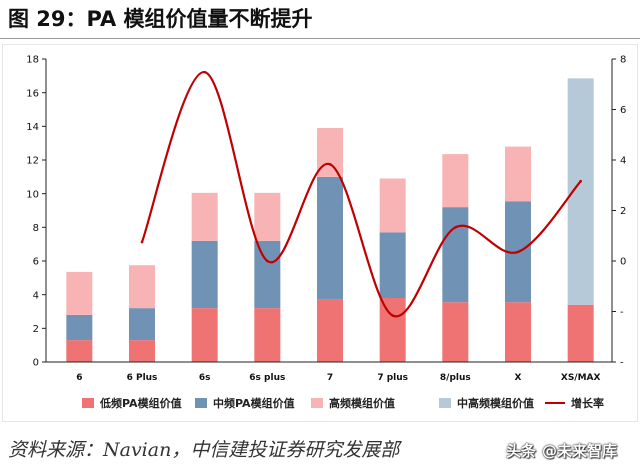 This screenshot has width=640, height=471. I want to click on right-y-tick-label: 0, so click(623, 262).